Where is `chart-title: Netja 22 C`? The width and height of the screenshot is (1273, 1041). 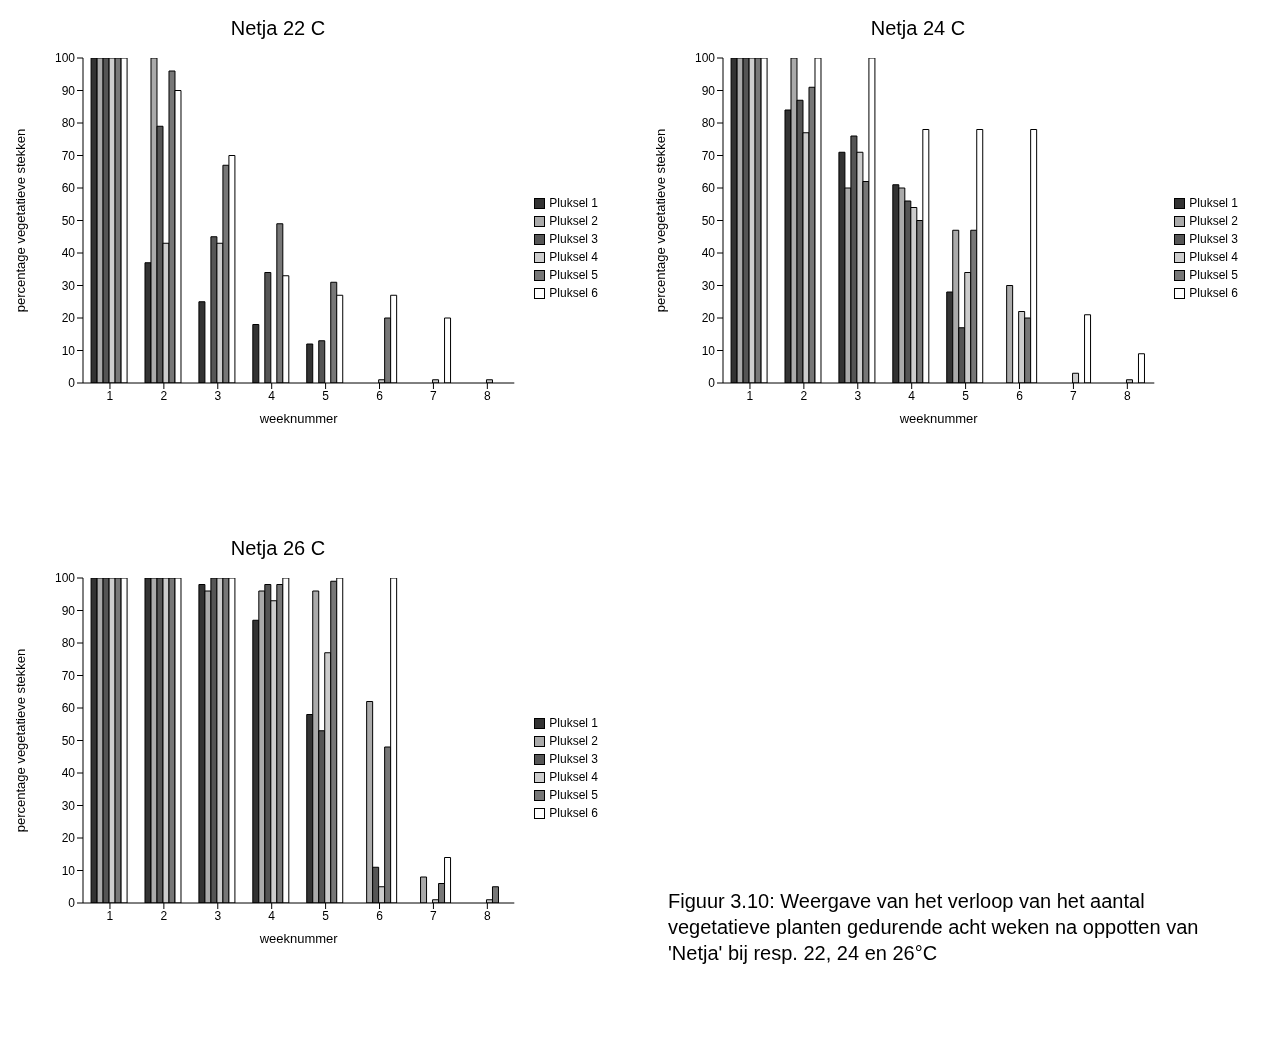
chart-title: Netja 22 C is located at coordinates (278, 28).